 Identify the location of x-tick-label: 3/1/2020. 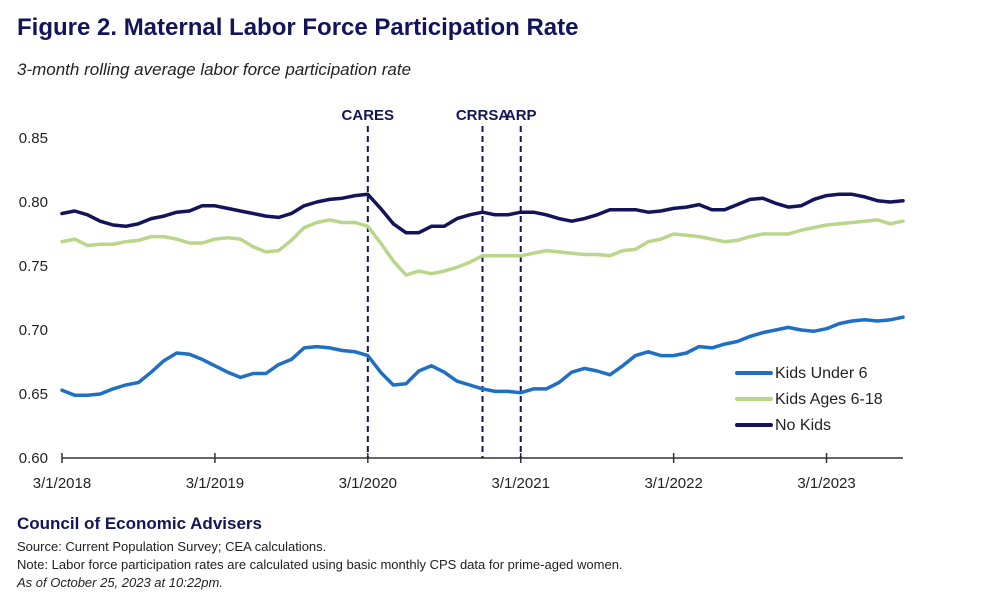
(368, 483).